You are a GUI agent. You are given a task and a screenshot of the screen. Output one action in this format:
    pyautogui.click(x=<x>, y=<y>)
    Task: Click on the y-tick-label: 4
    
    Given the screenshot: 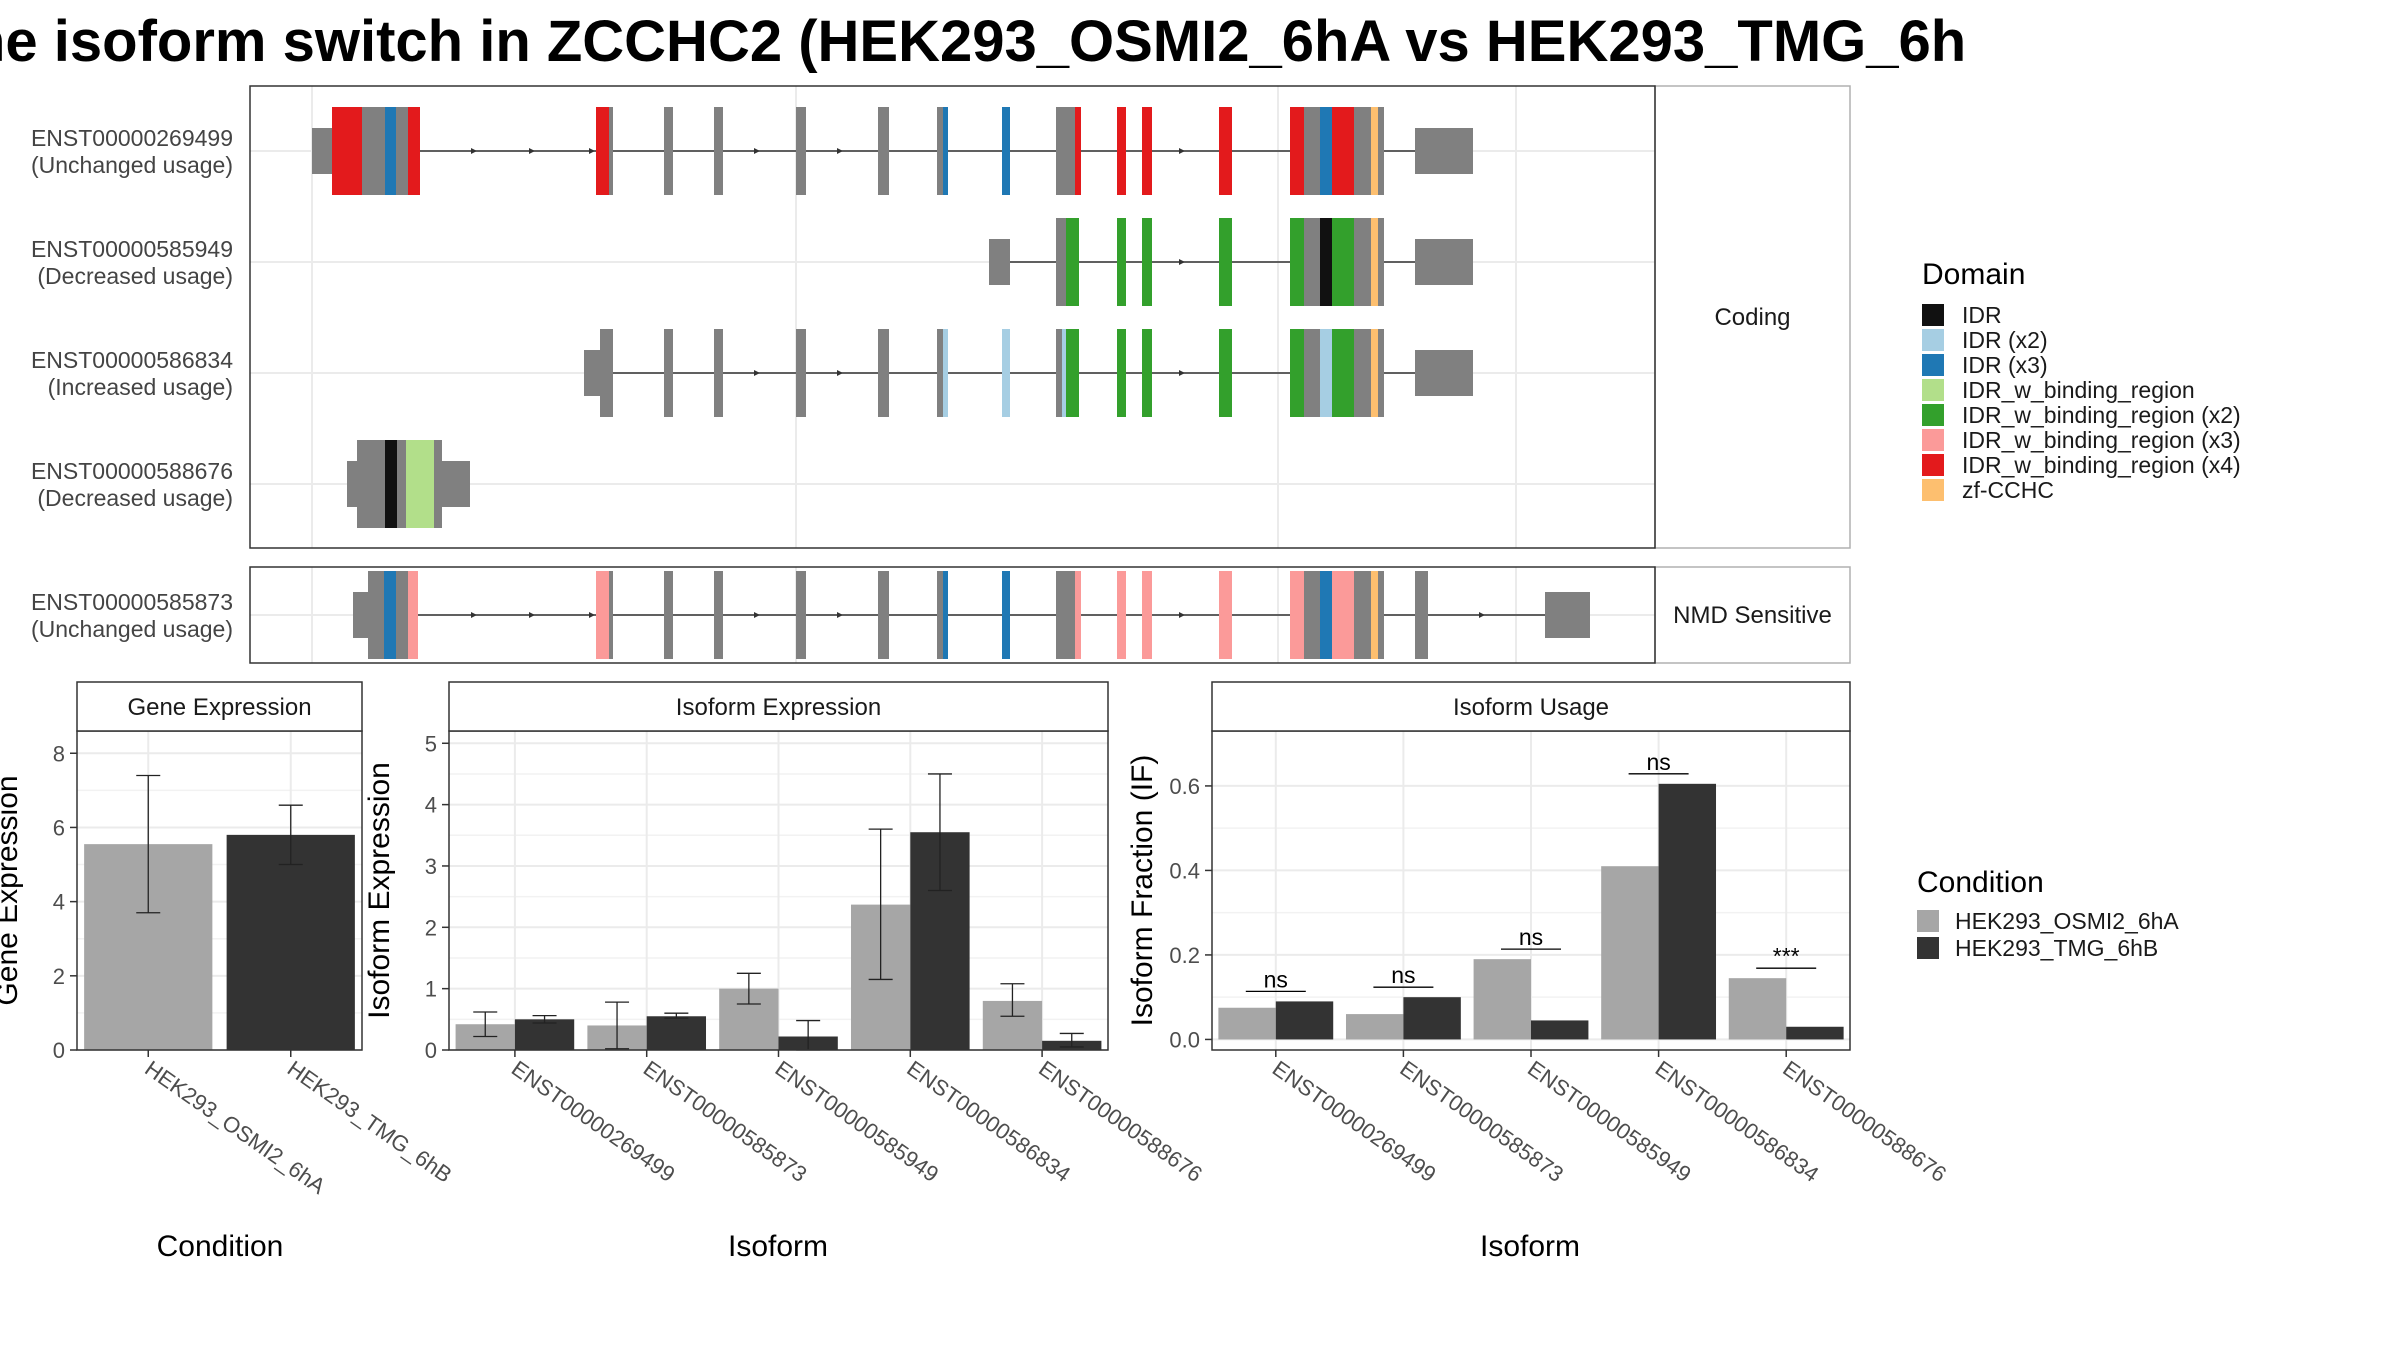 What is the action you would take?
    pyautogui.click(x=431, y=805)
    